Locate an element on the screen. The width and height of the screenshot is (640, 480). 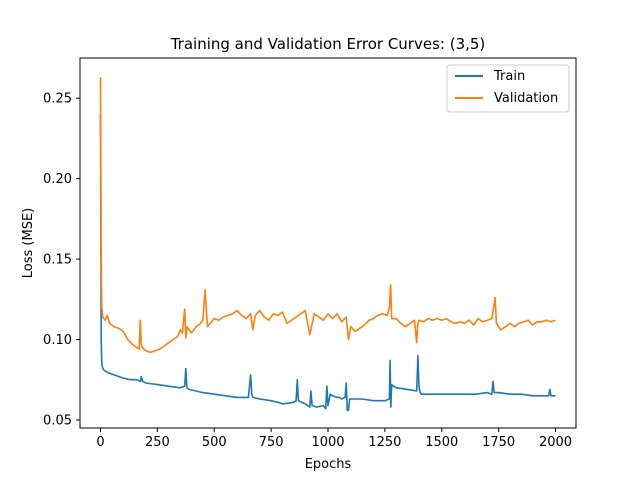
x-tick-label: 2000 is located at coordinates (555, 442).